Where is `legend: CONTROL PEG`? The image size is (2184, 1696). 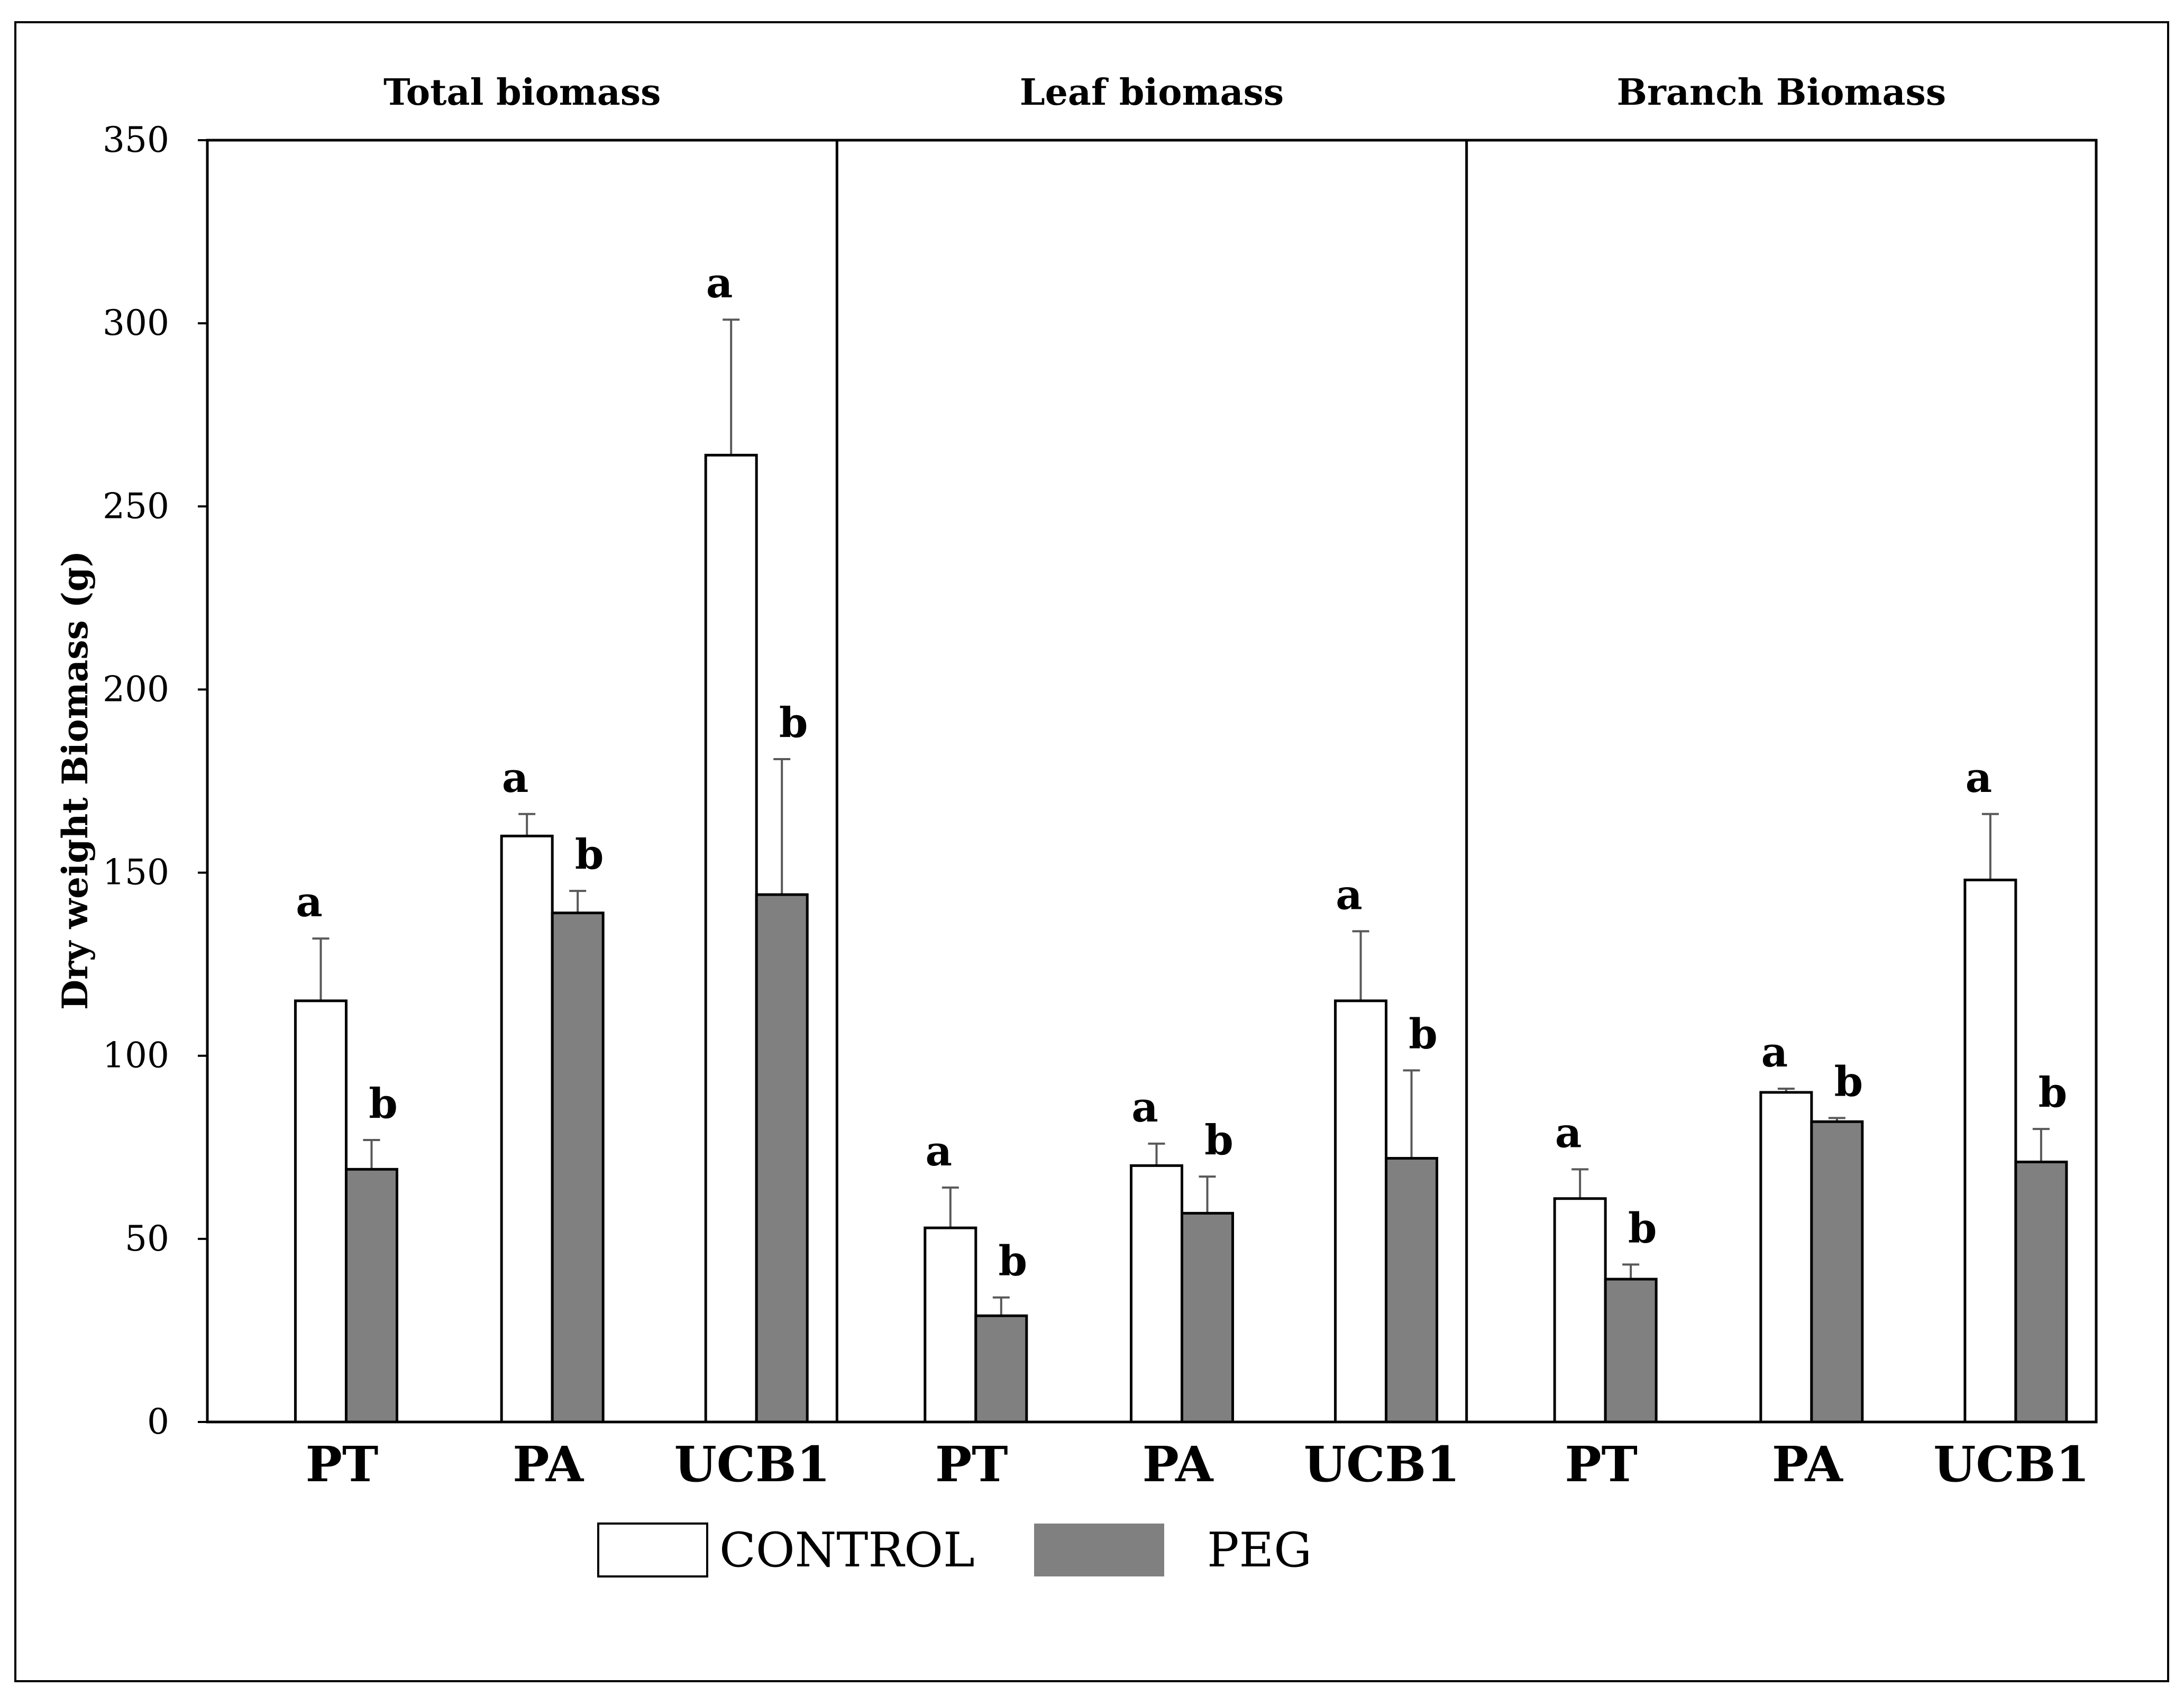 legend: CONTROL PEG is located at coordinates (955, 1550).